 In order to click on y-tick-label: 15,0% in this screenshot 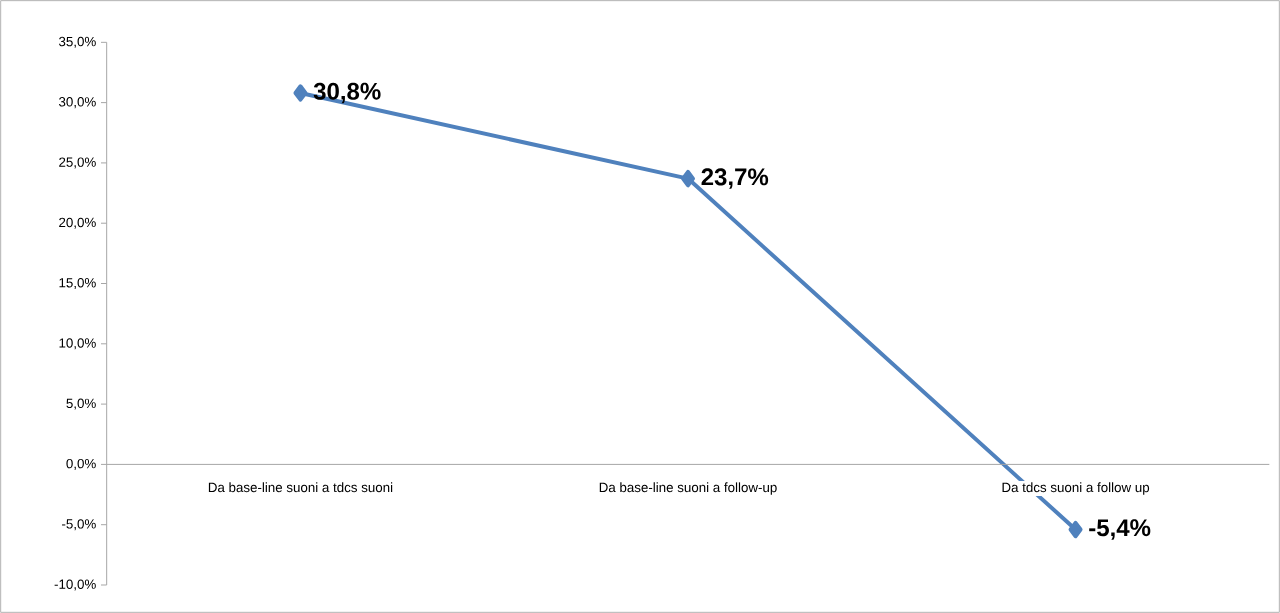, I will do `click(77, 284)`.